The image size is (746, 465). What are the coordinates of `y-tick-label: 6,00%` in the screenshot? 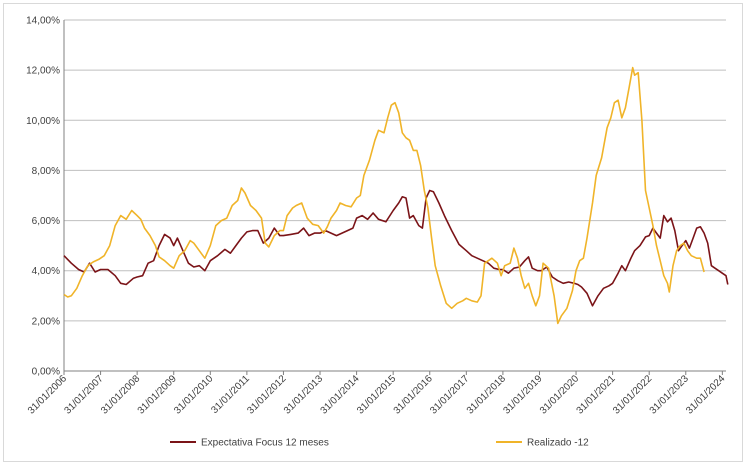 It's located at (46, 221).